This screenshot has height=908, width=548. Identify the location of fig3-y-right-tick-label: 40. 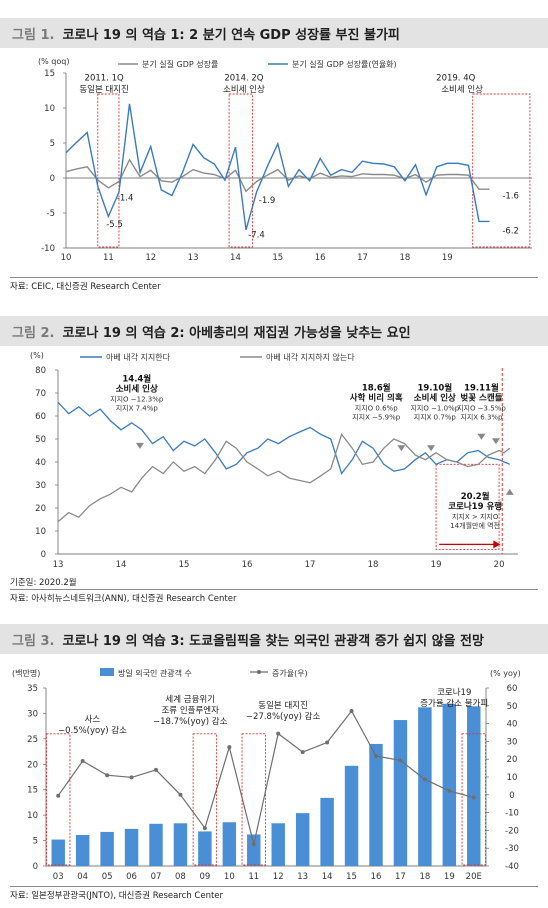
(512, 725).